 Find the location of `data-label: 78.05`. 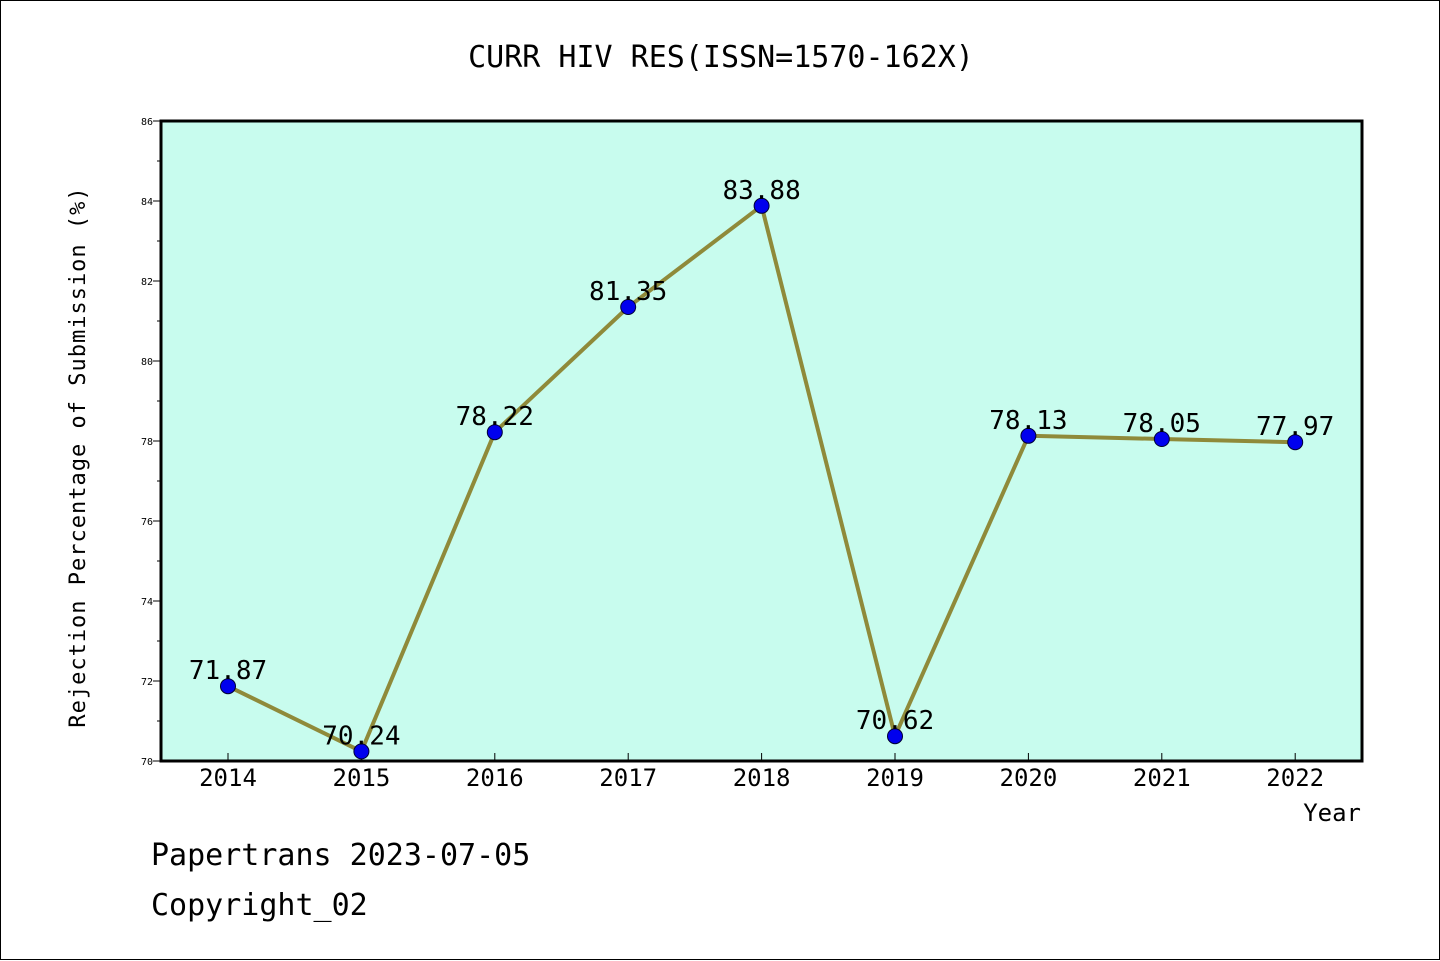

data-label: 78.05 is located at coordinates (1162, 424).